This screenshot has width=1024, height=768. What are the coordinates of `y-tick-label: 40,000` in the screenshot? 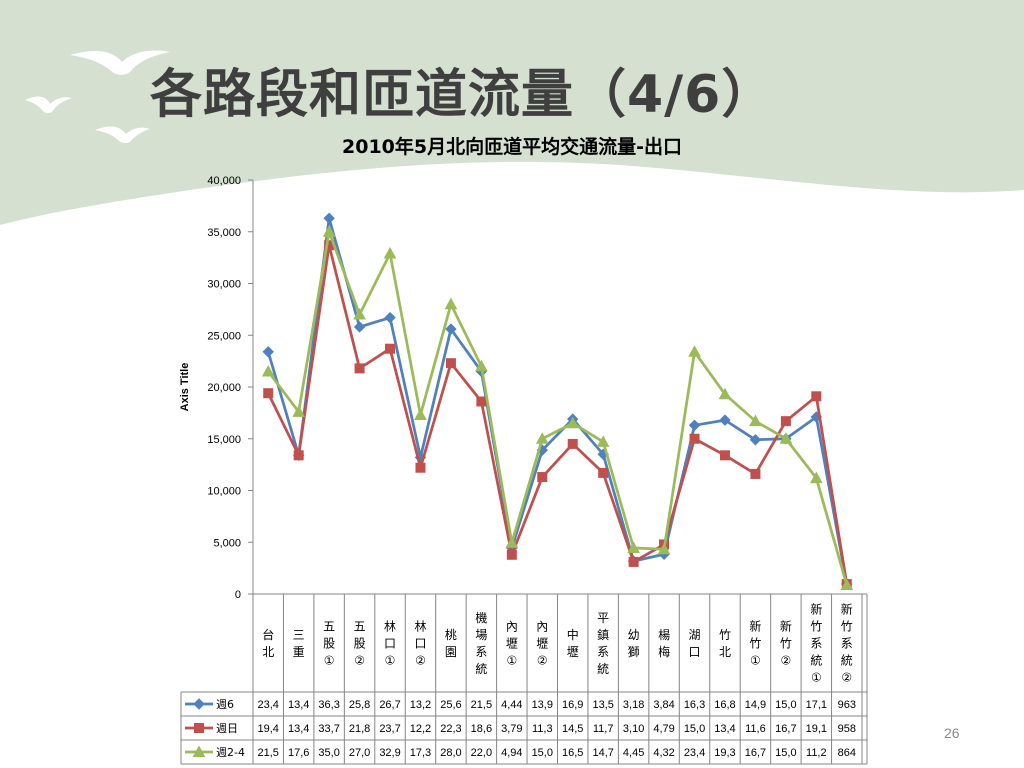 It's located at (224, 181).